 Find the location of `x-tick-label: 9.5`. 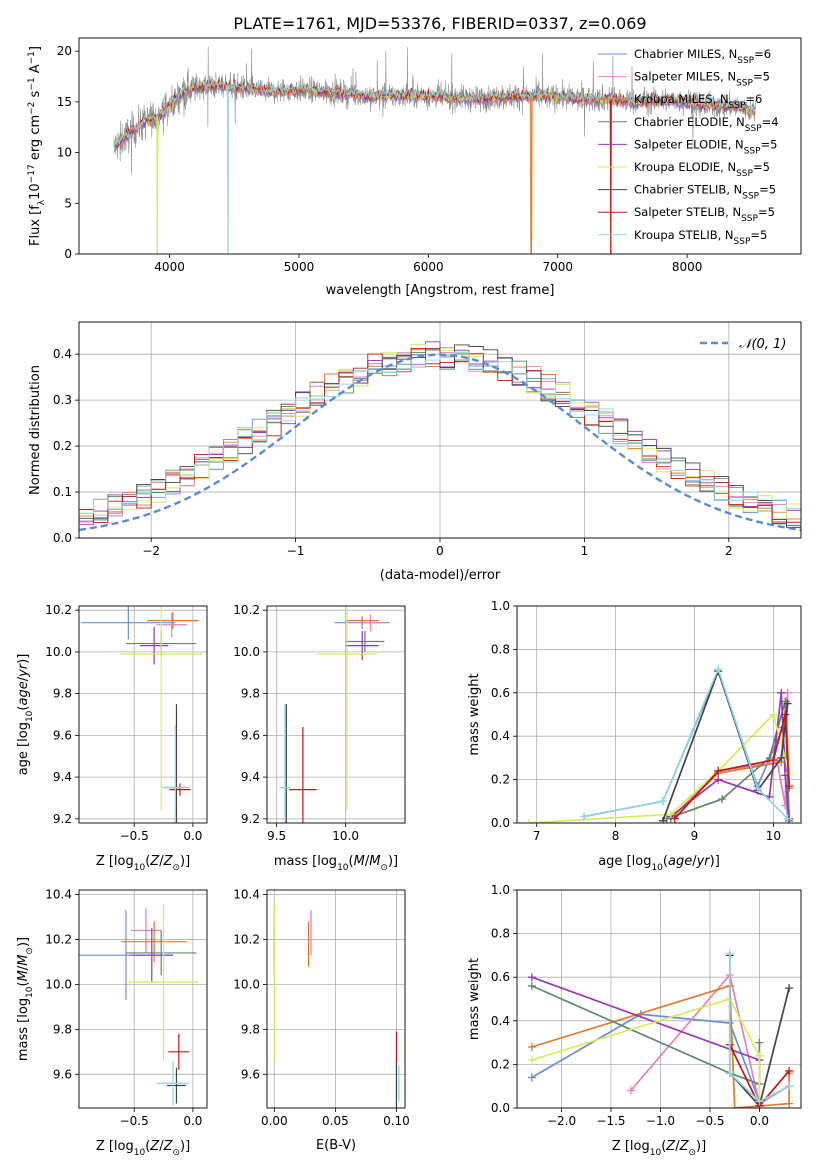

x-tick-label: 9.5 is located at coordinates (276, 836).